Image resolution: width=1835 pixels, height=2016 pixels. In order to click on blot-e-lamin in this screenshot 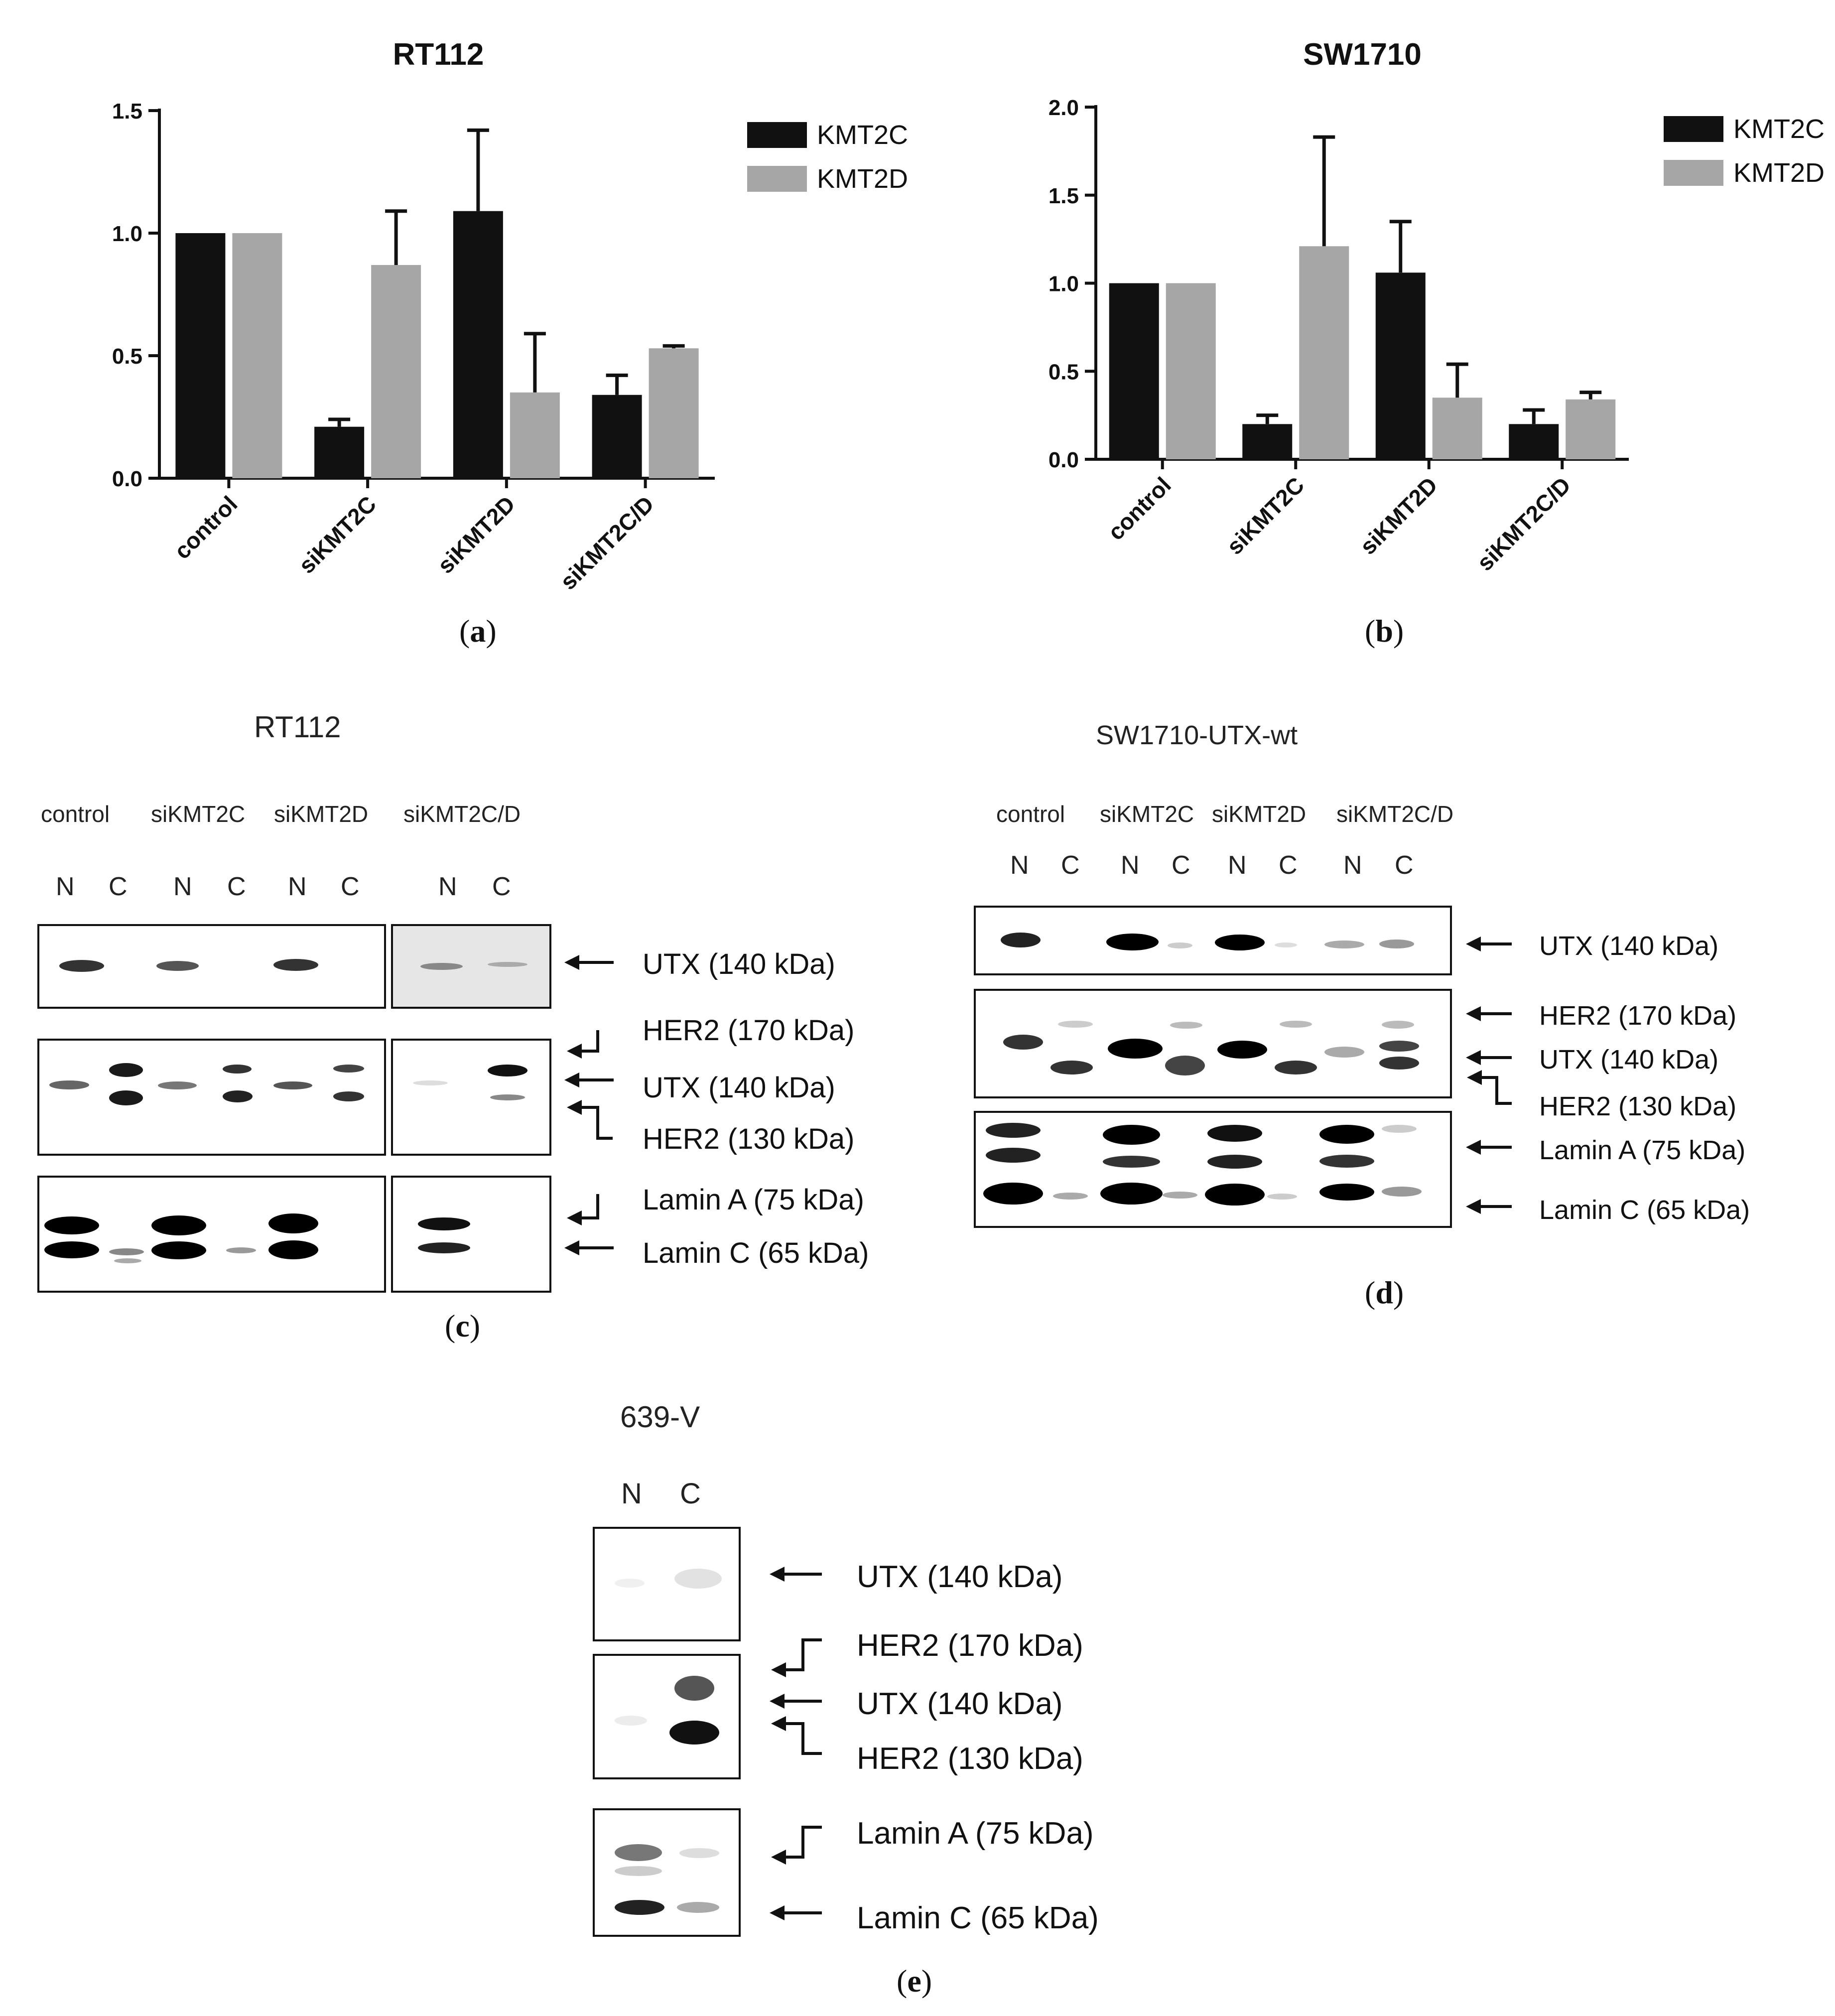, I will do `click(667, 1873)`.